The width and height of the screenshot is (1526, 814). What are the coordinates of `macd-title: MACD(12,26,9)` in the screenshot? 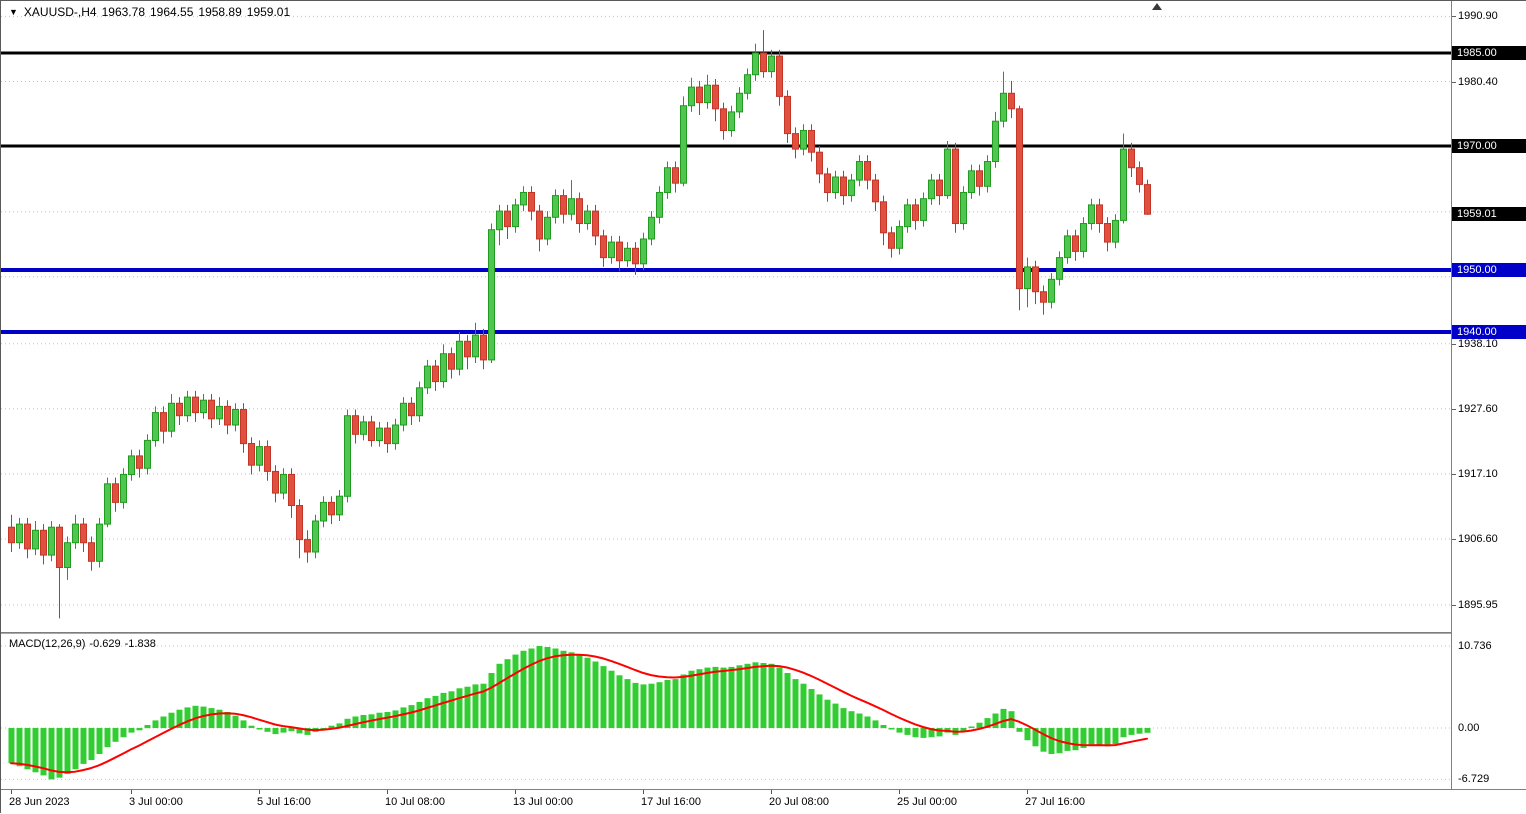 It's located at (47, 644).